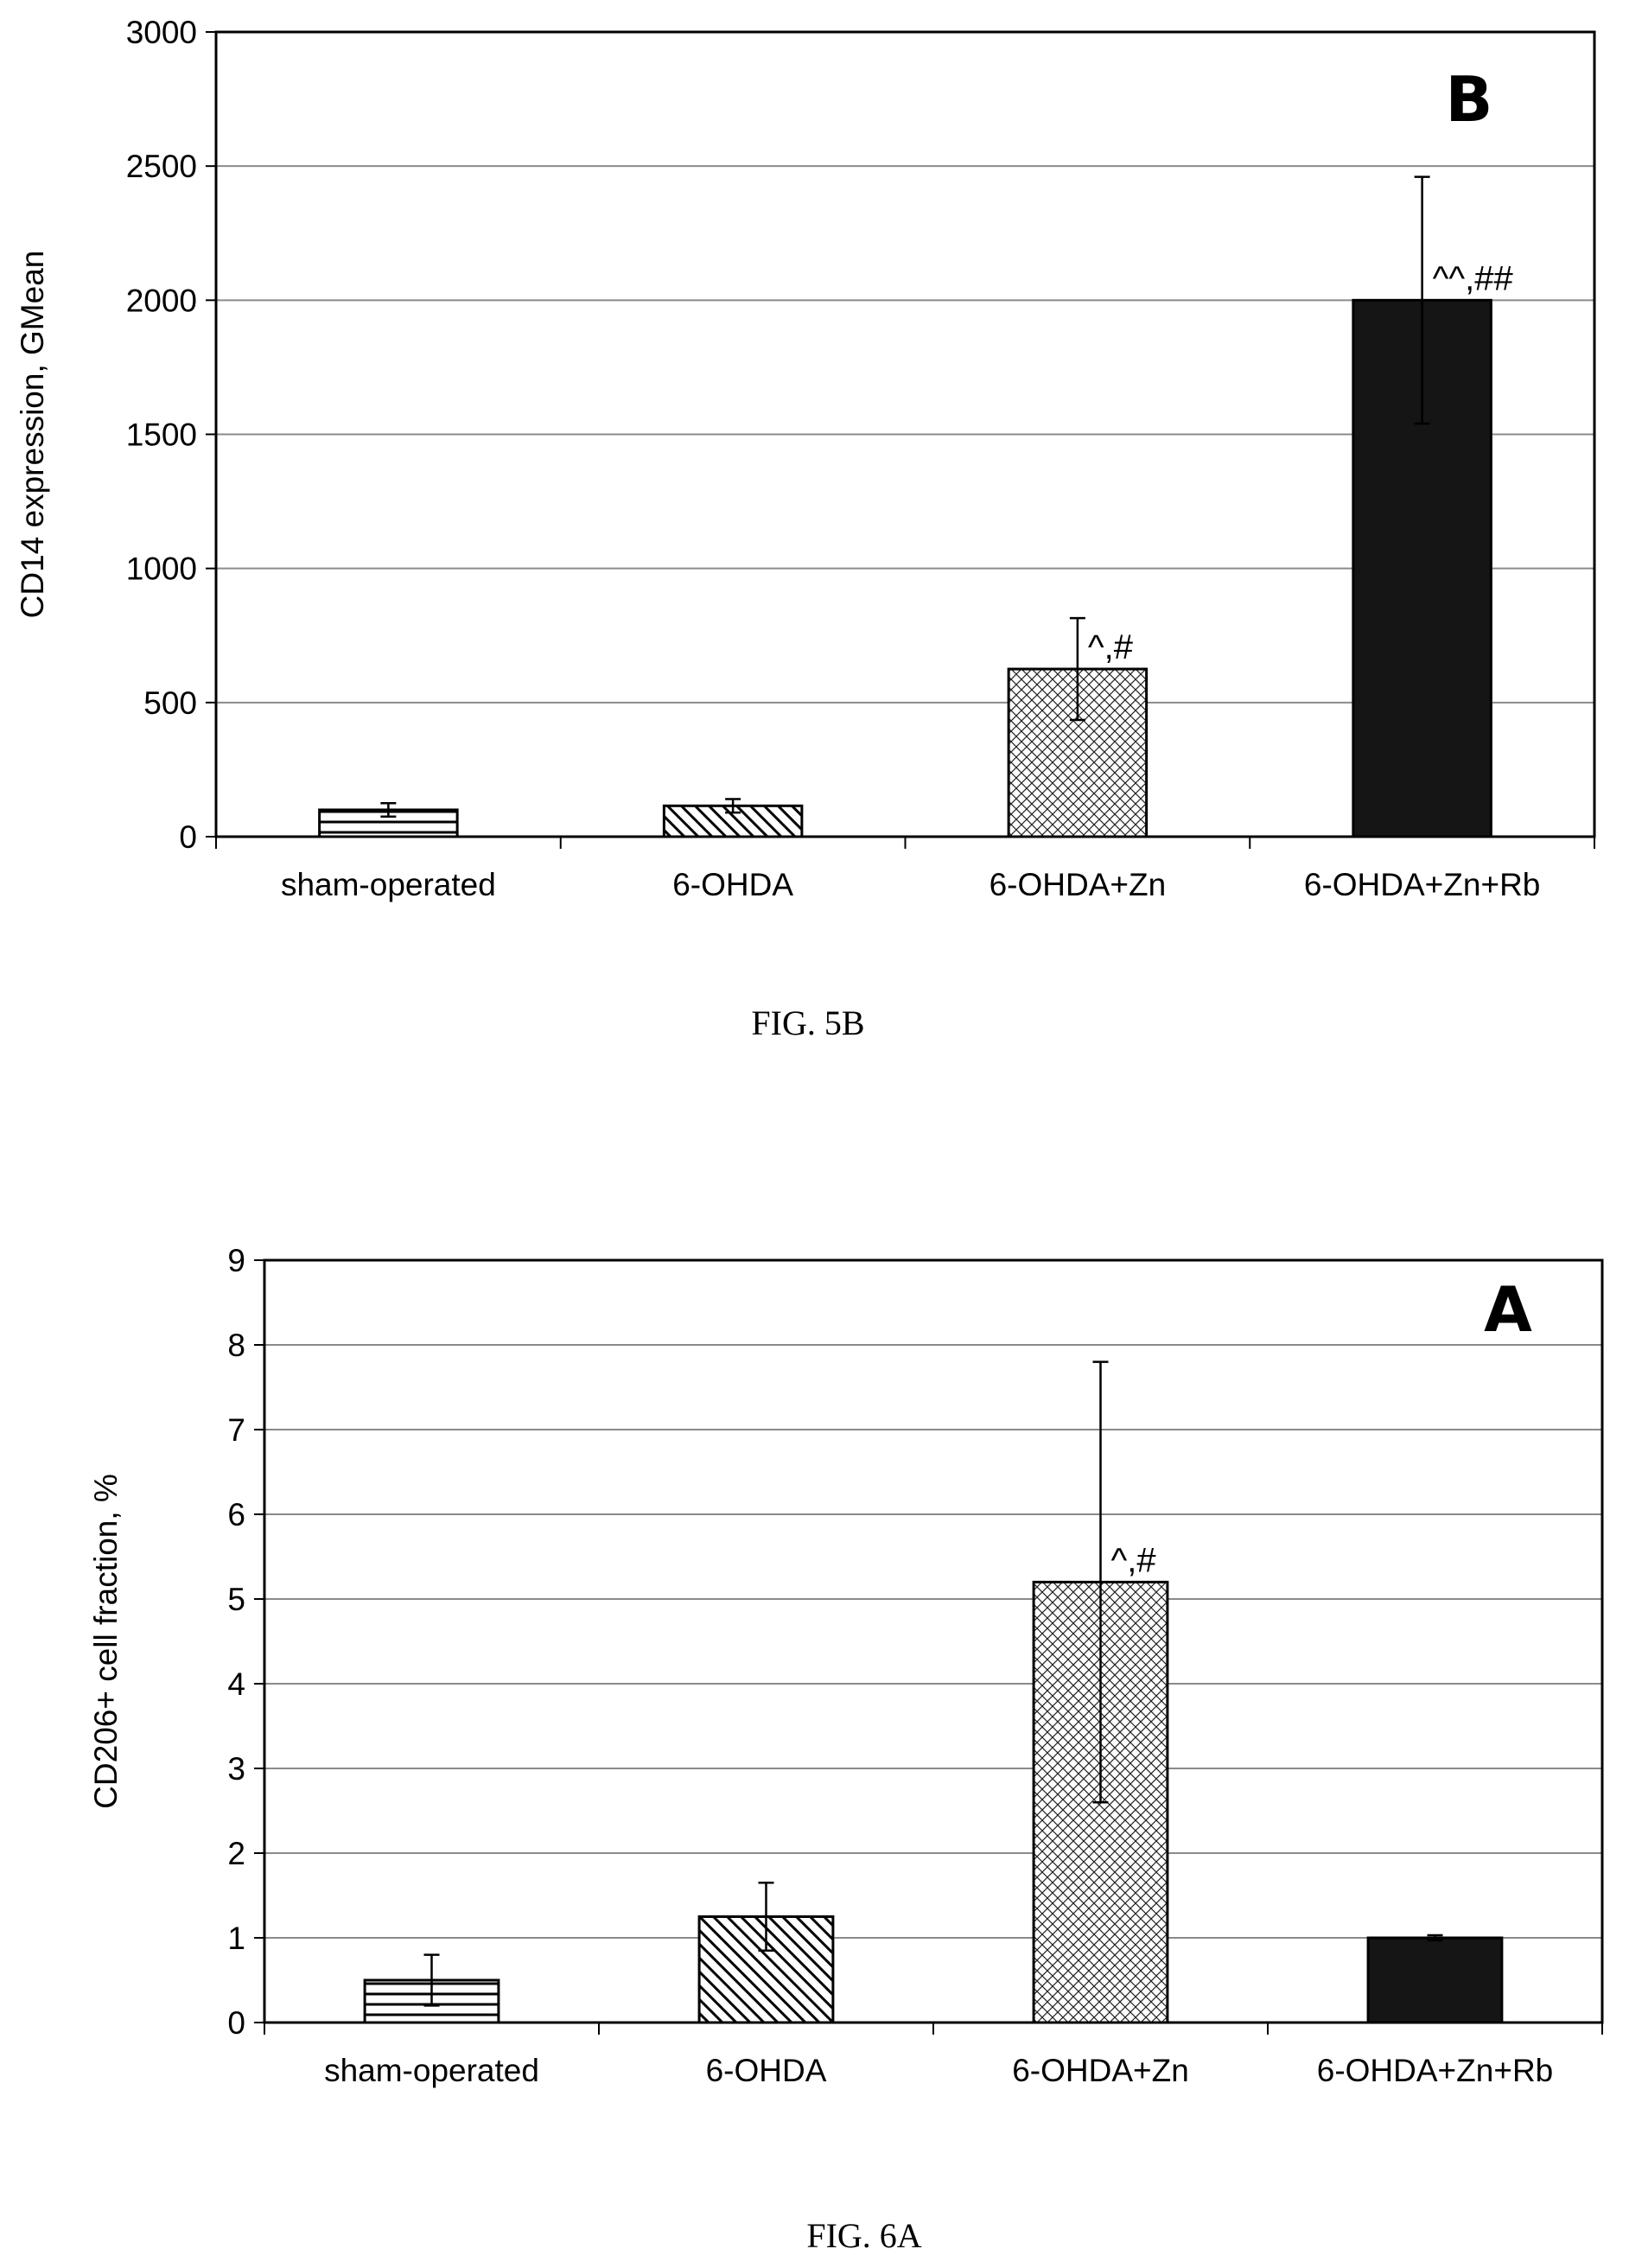 The width and height of the screenshot is (1629, 2268). What do you see at coordinates (161, 166) in the screenshot?
I see `y-tick-label: 2500` at bounding box center [161, 166].